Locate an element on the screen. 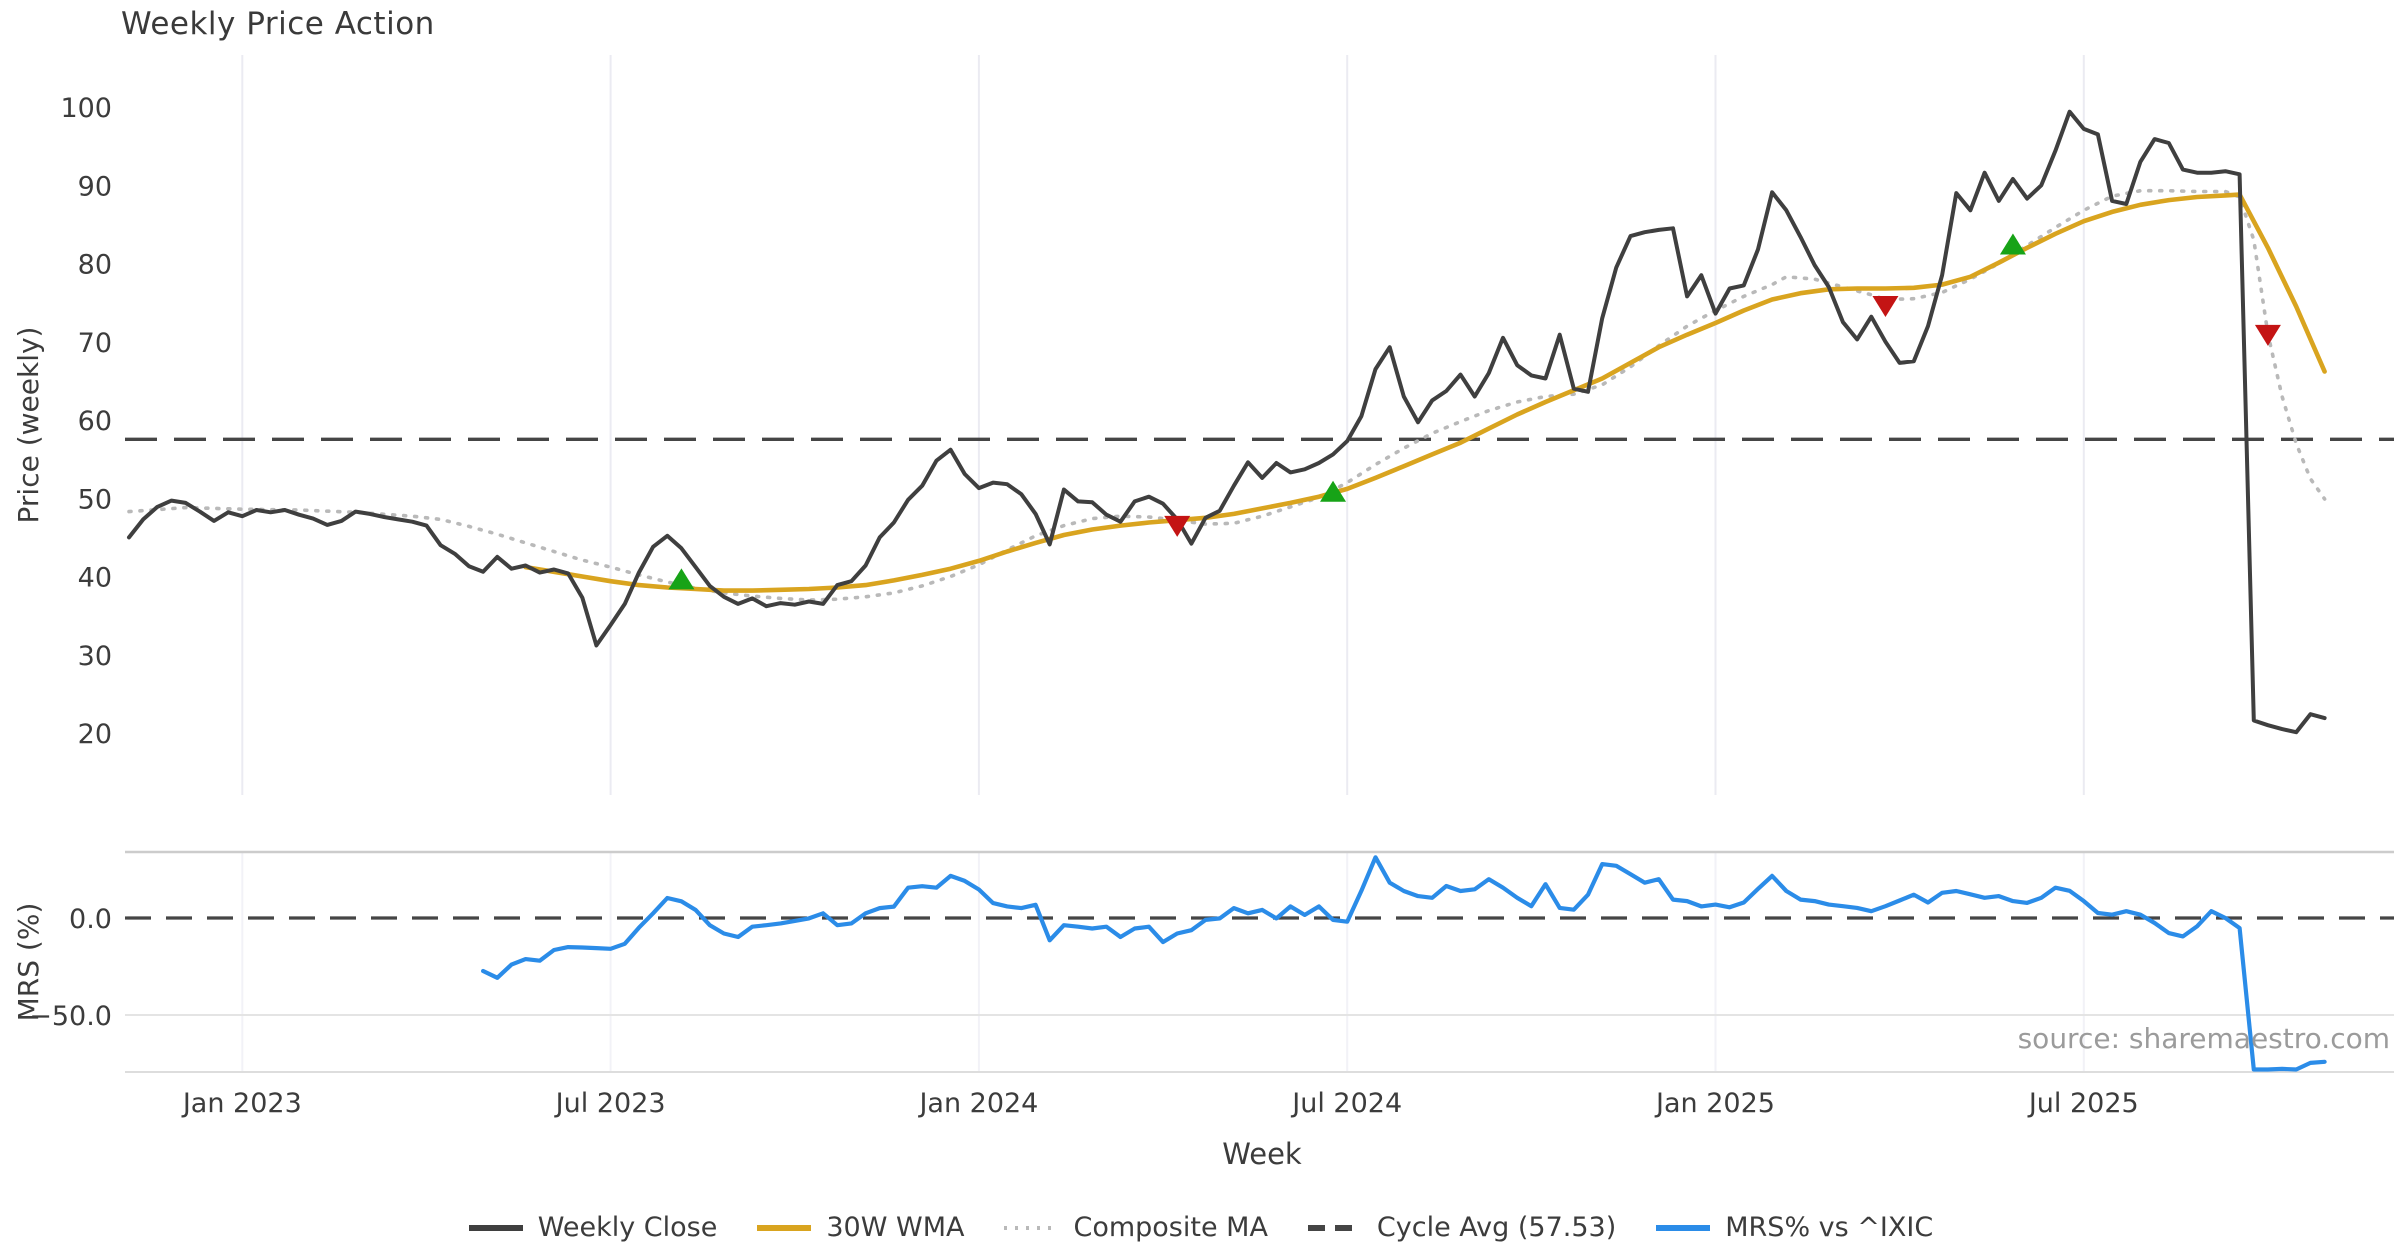 Image resolution: width=2400 pixels, height=1260 pixels. price-tick-label: 100 is located at coordinates (86, 108).